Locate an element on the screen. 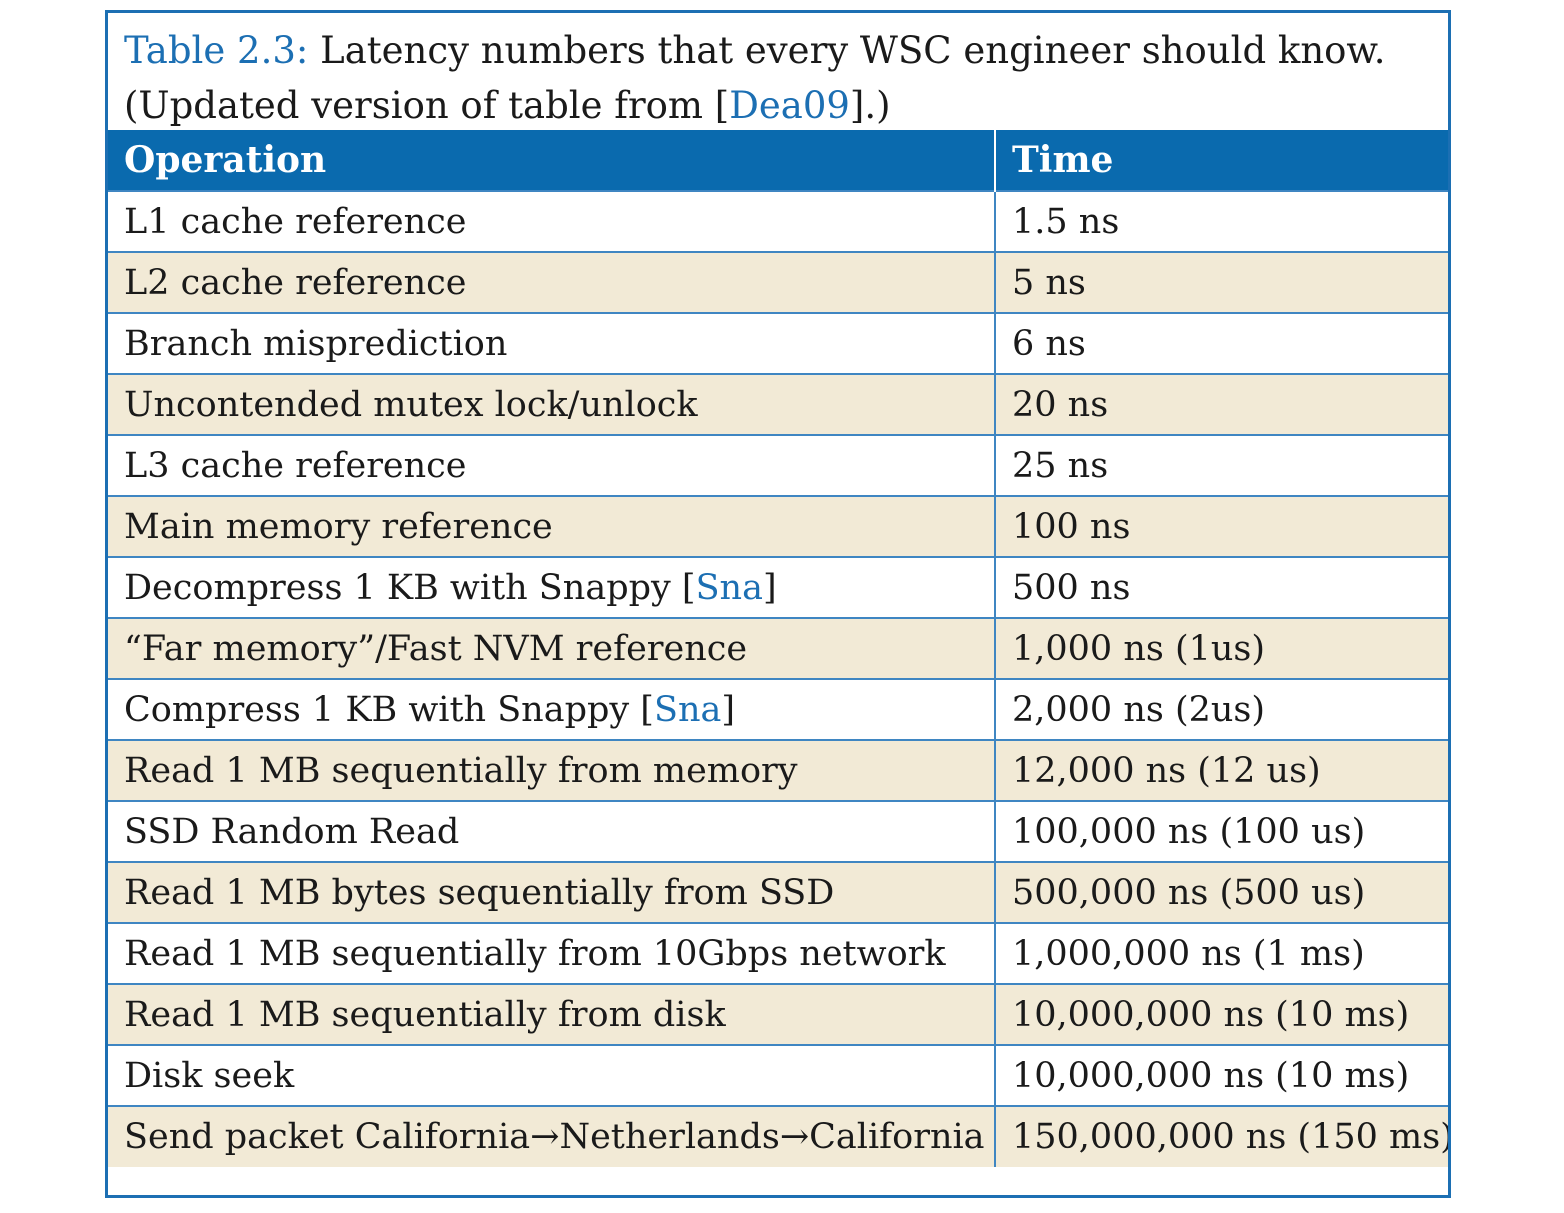  time-cell: 5 ns is located at coordinates (1221, 282).